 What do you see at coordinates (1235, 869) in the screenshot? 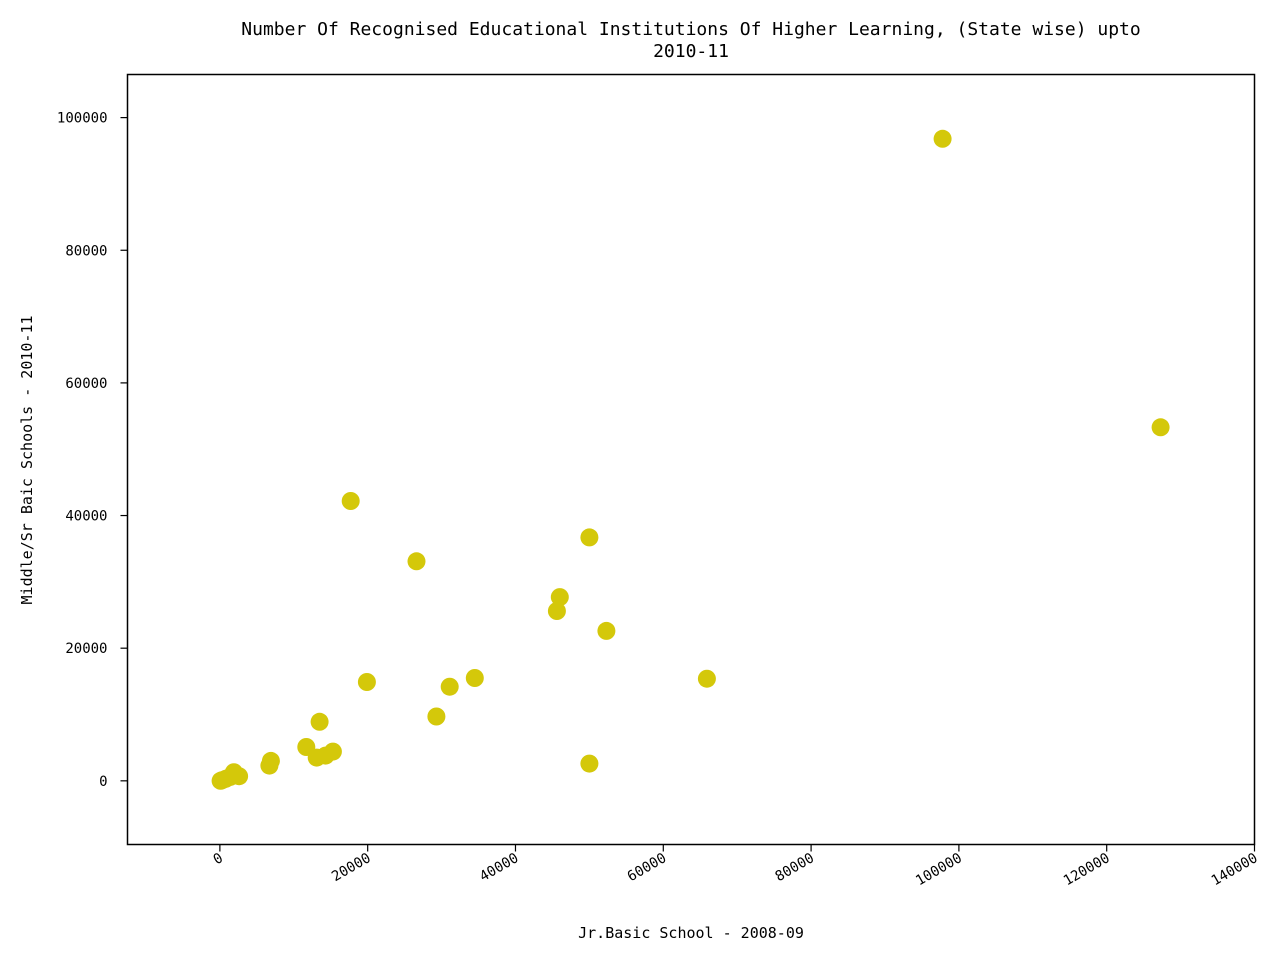
I see `x-tick-label: 140000` at bounding box center [1235, 869].